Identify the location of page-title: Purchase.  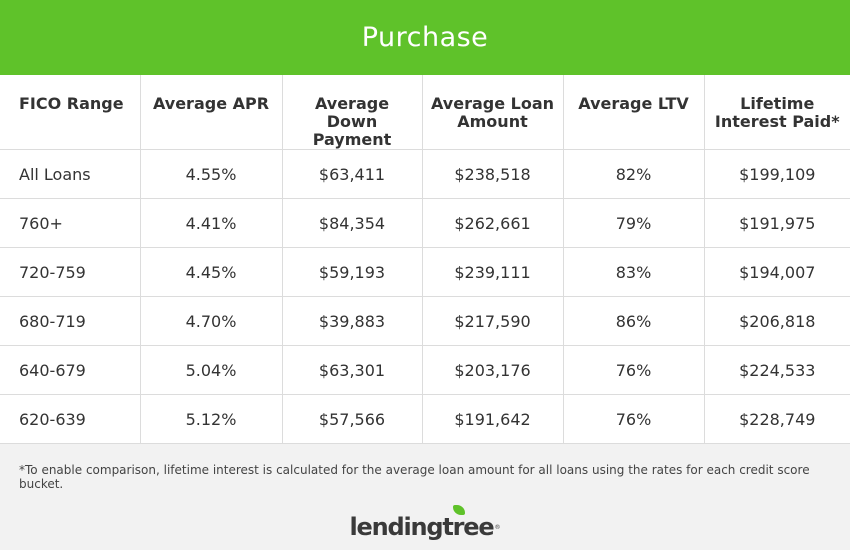
(425, 37).